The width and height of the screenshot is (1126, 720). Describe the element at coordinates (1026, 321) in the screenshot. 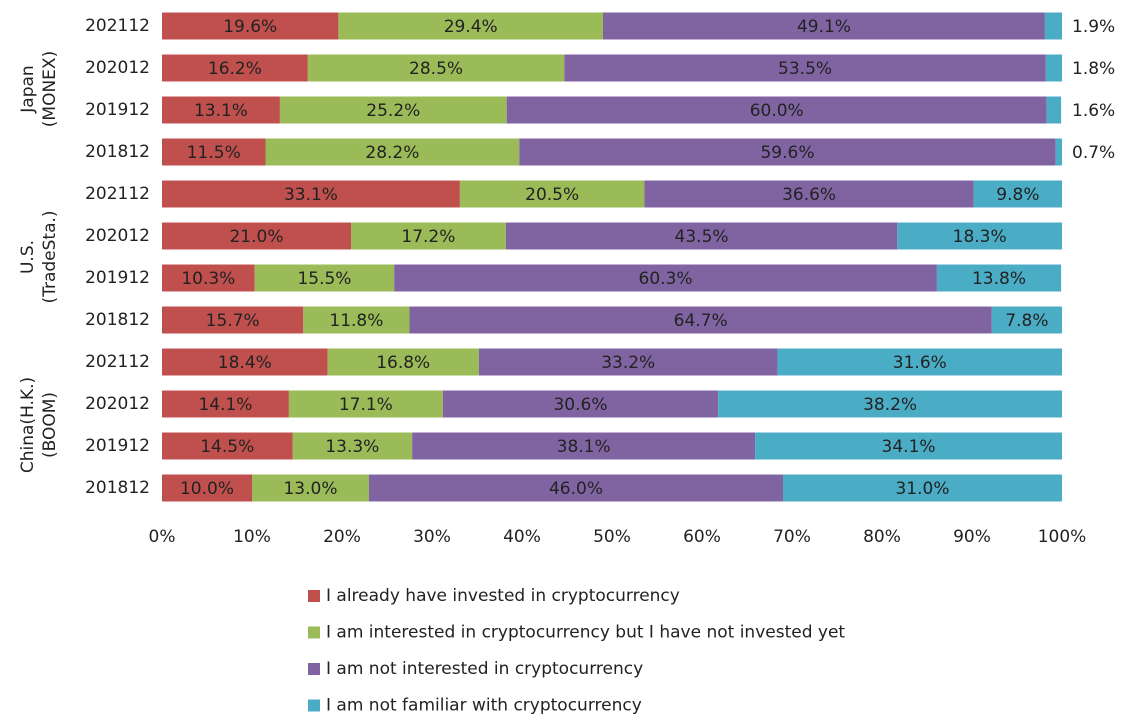

I see `data-label: 7.8%` at that location.